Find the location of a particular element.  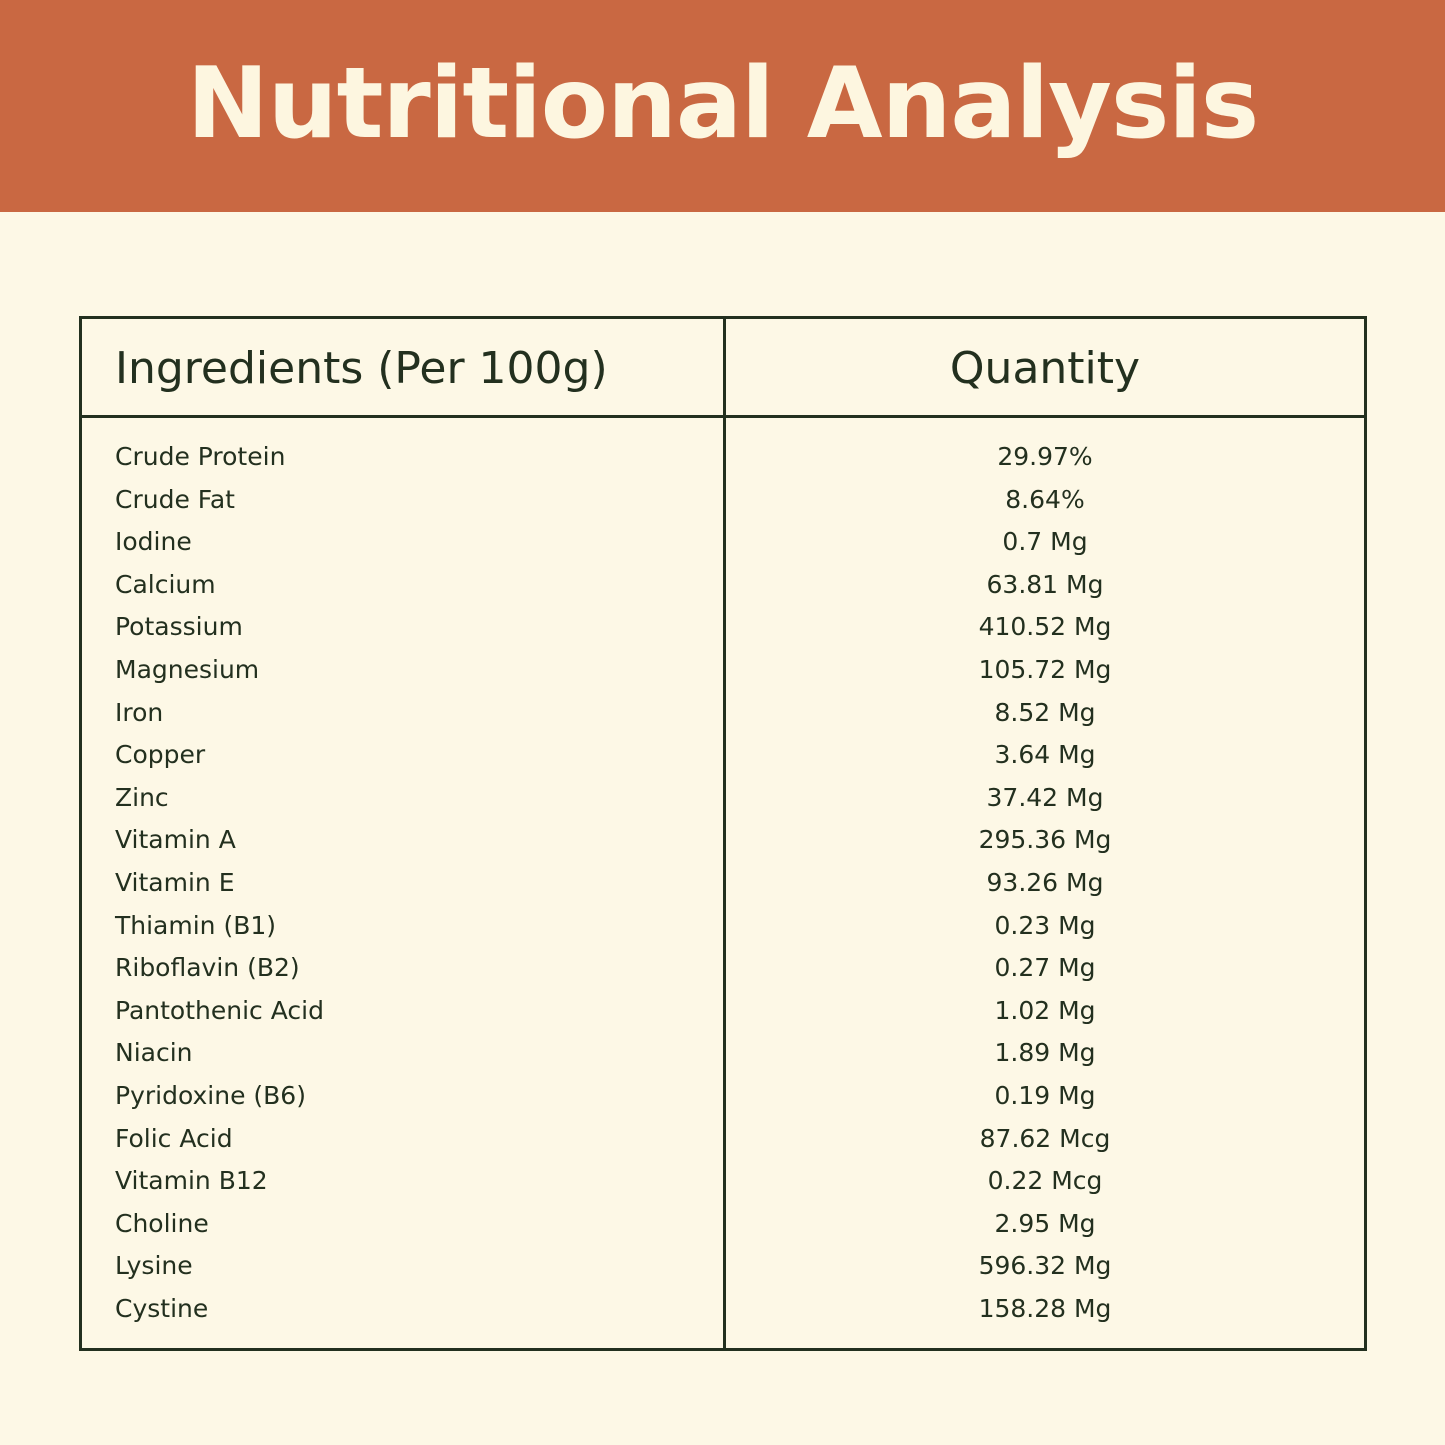

column-divider is located at coordinates (724, 833).